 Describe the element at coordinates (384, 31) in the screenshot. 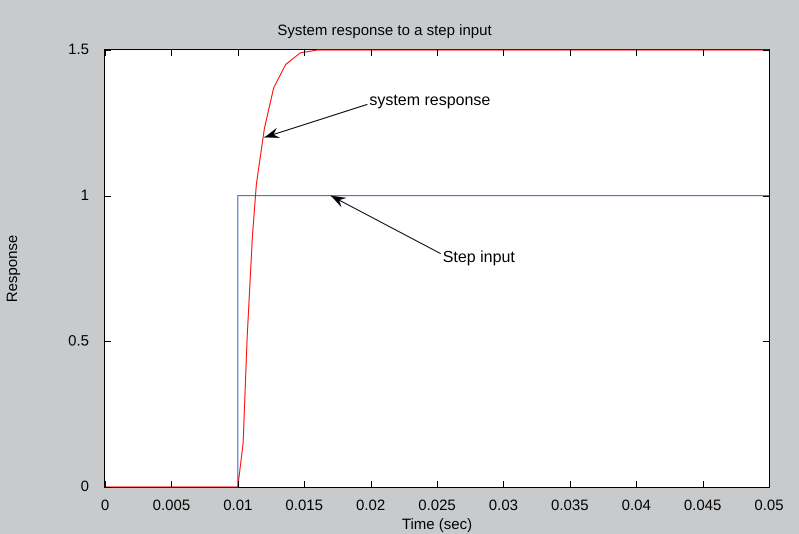

I see `chart-title: System response to a step input` at that location.